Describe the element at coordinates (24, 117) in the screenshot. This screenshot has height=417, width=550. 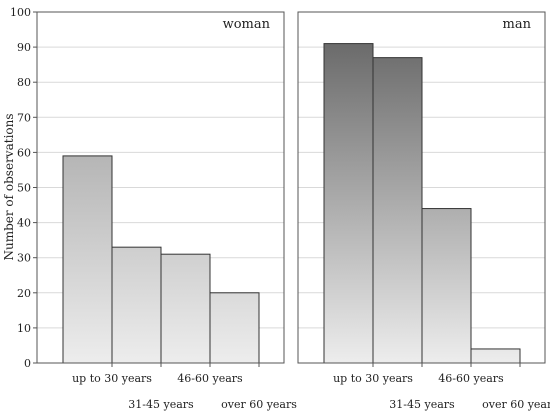
I see `y-tick-label: 70` at that location.